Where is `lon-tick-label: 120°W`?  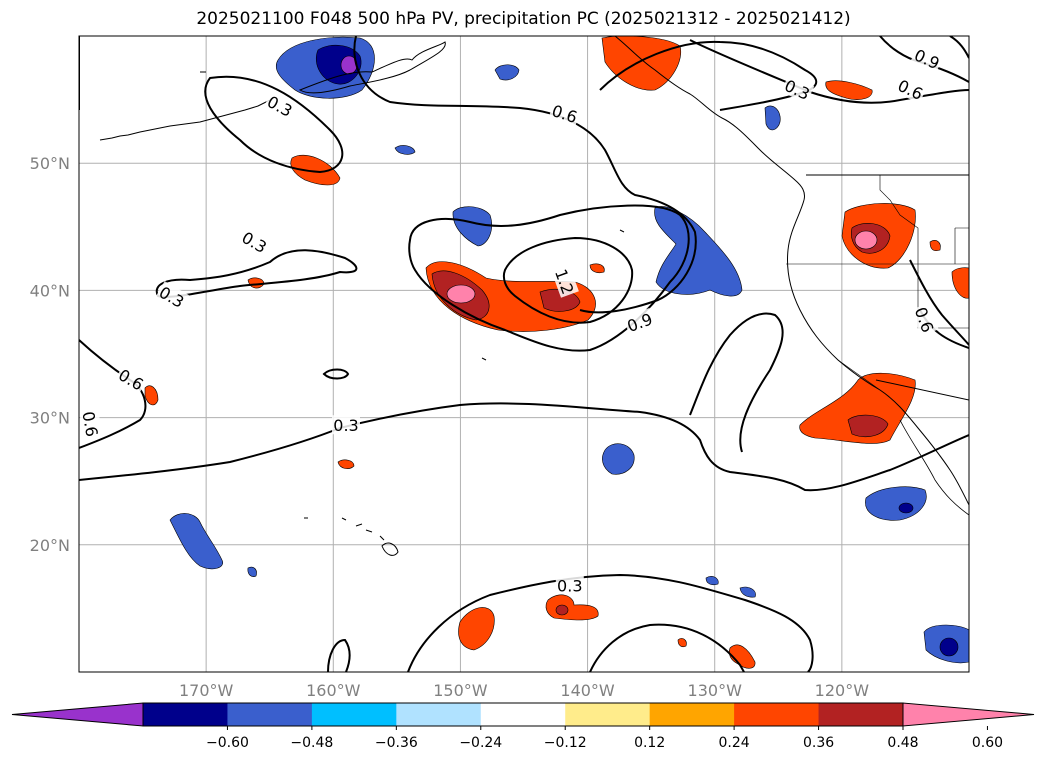 lon-tick-label: 120°W is located at coordinates (842, 690).